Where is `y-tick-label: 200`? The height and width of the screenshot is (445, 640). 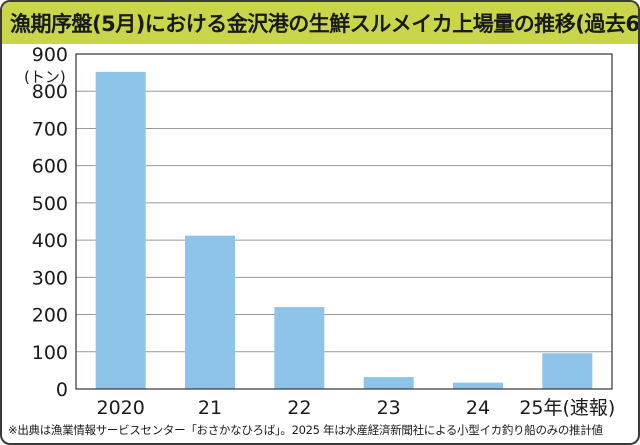 y-tick-label: 200 is located at coordinates (50, 316).